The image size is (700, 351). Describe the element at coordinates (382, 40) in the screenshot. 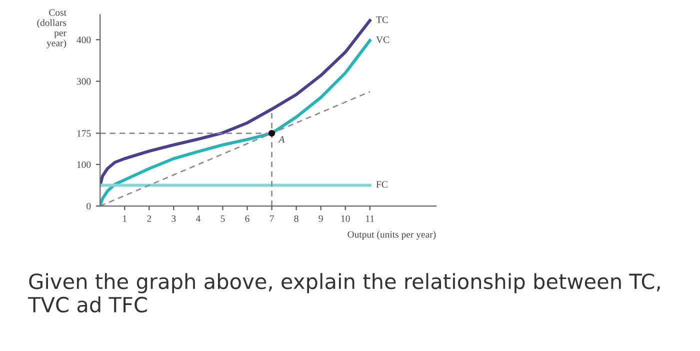

I see `series-label: VC` at that location.